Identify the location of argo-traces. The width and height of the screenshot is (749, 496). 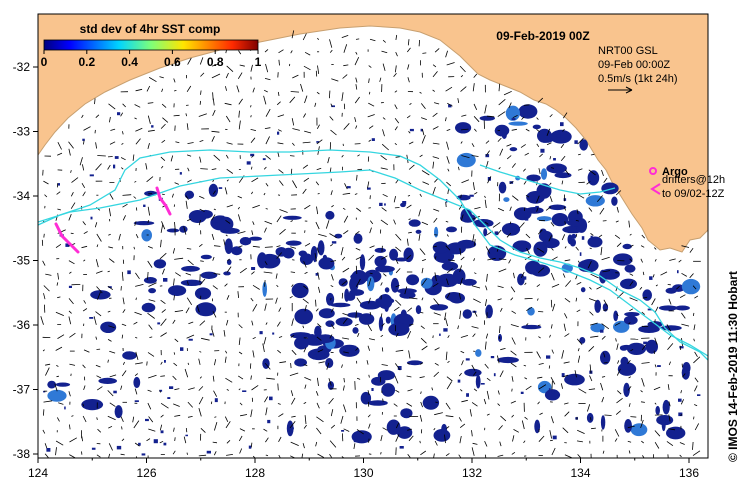
(113, 220).